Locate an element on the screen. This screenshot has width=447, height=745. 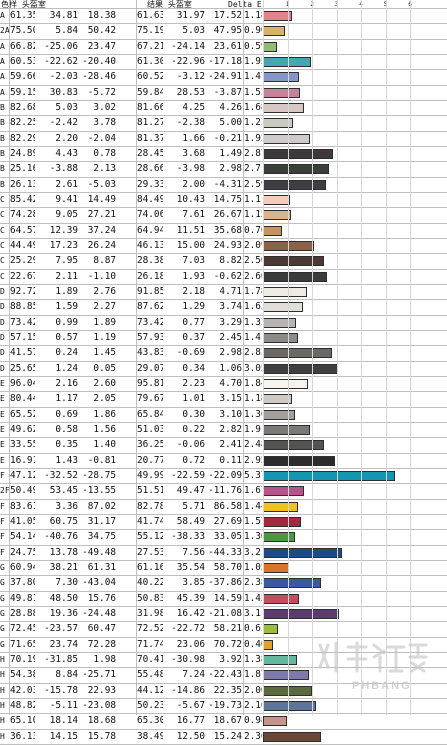
cell-result-b: 15.24 is located at coordinates (227, 736).